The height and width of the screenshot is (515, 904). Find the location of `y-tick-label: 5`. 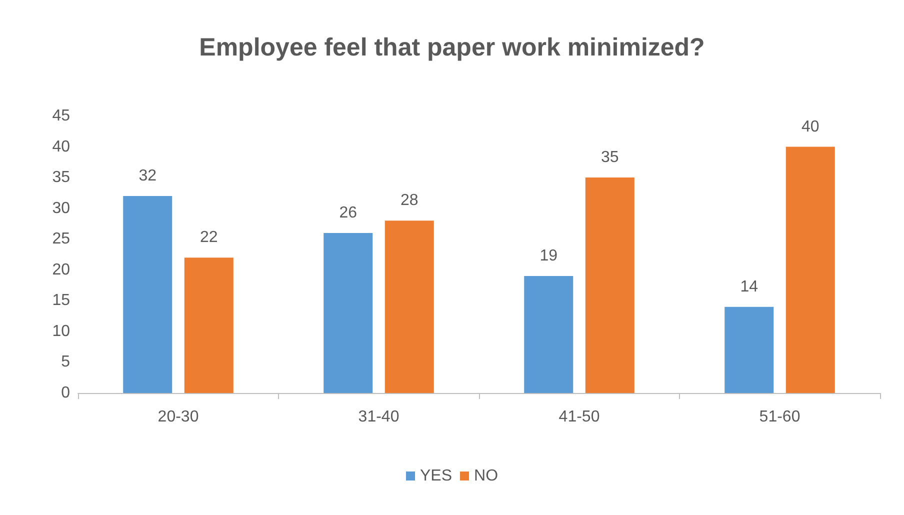

y-tick-label: 5 is located at coordinates (65, 362).